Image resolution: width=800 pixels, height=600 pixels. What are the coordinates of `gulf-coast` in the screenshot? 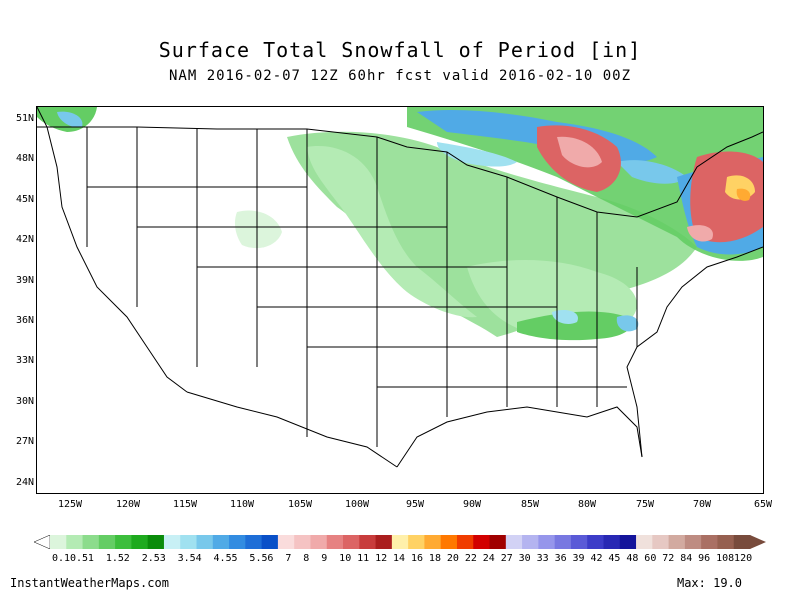 It's located at (519, 437).